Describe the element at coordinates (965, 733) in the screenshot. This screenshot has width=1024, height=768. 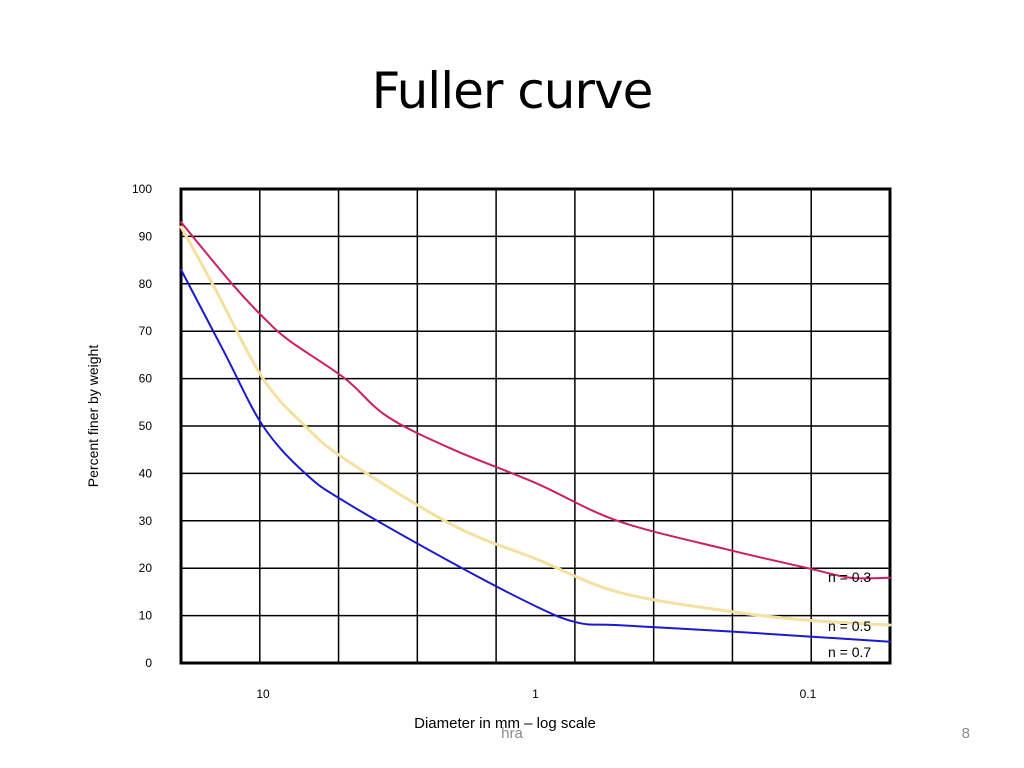
I see `page-number: 8` at that location.